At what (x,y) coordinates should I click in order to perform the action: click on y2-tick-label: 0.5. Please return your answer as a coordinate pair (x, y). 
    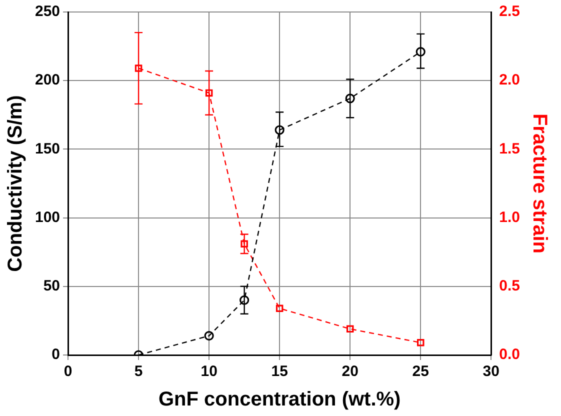
    Looking at the image, I should click on (509, 286).